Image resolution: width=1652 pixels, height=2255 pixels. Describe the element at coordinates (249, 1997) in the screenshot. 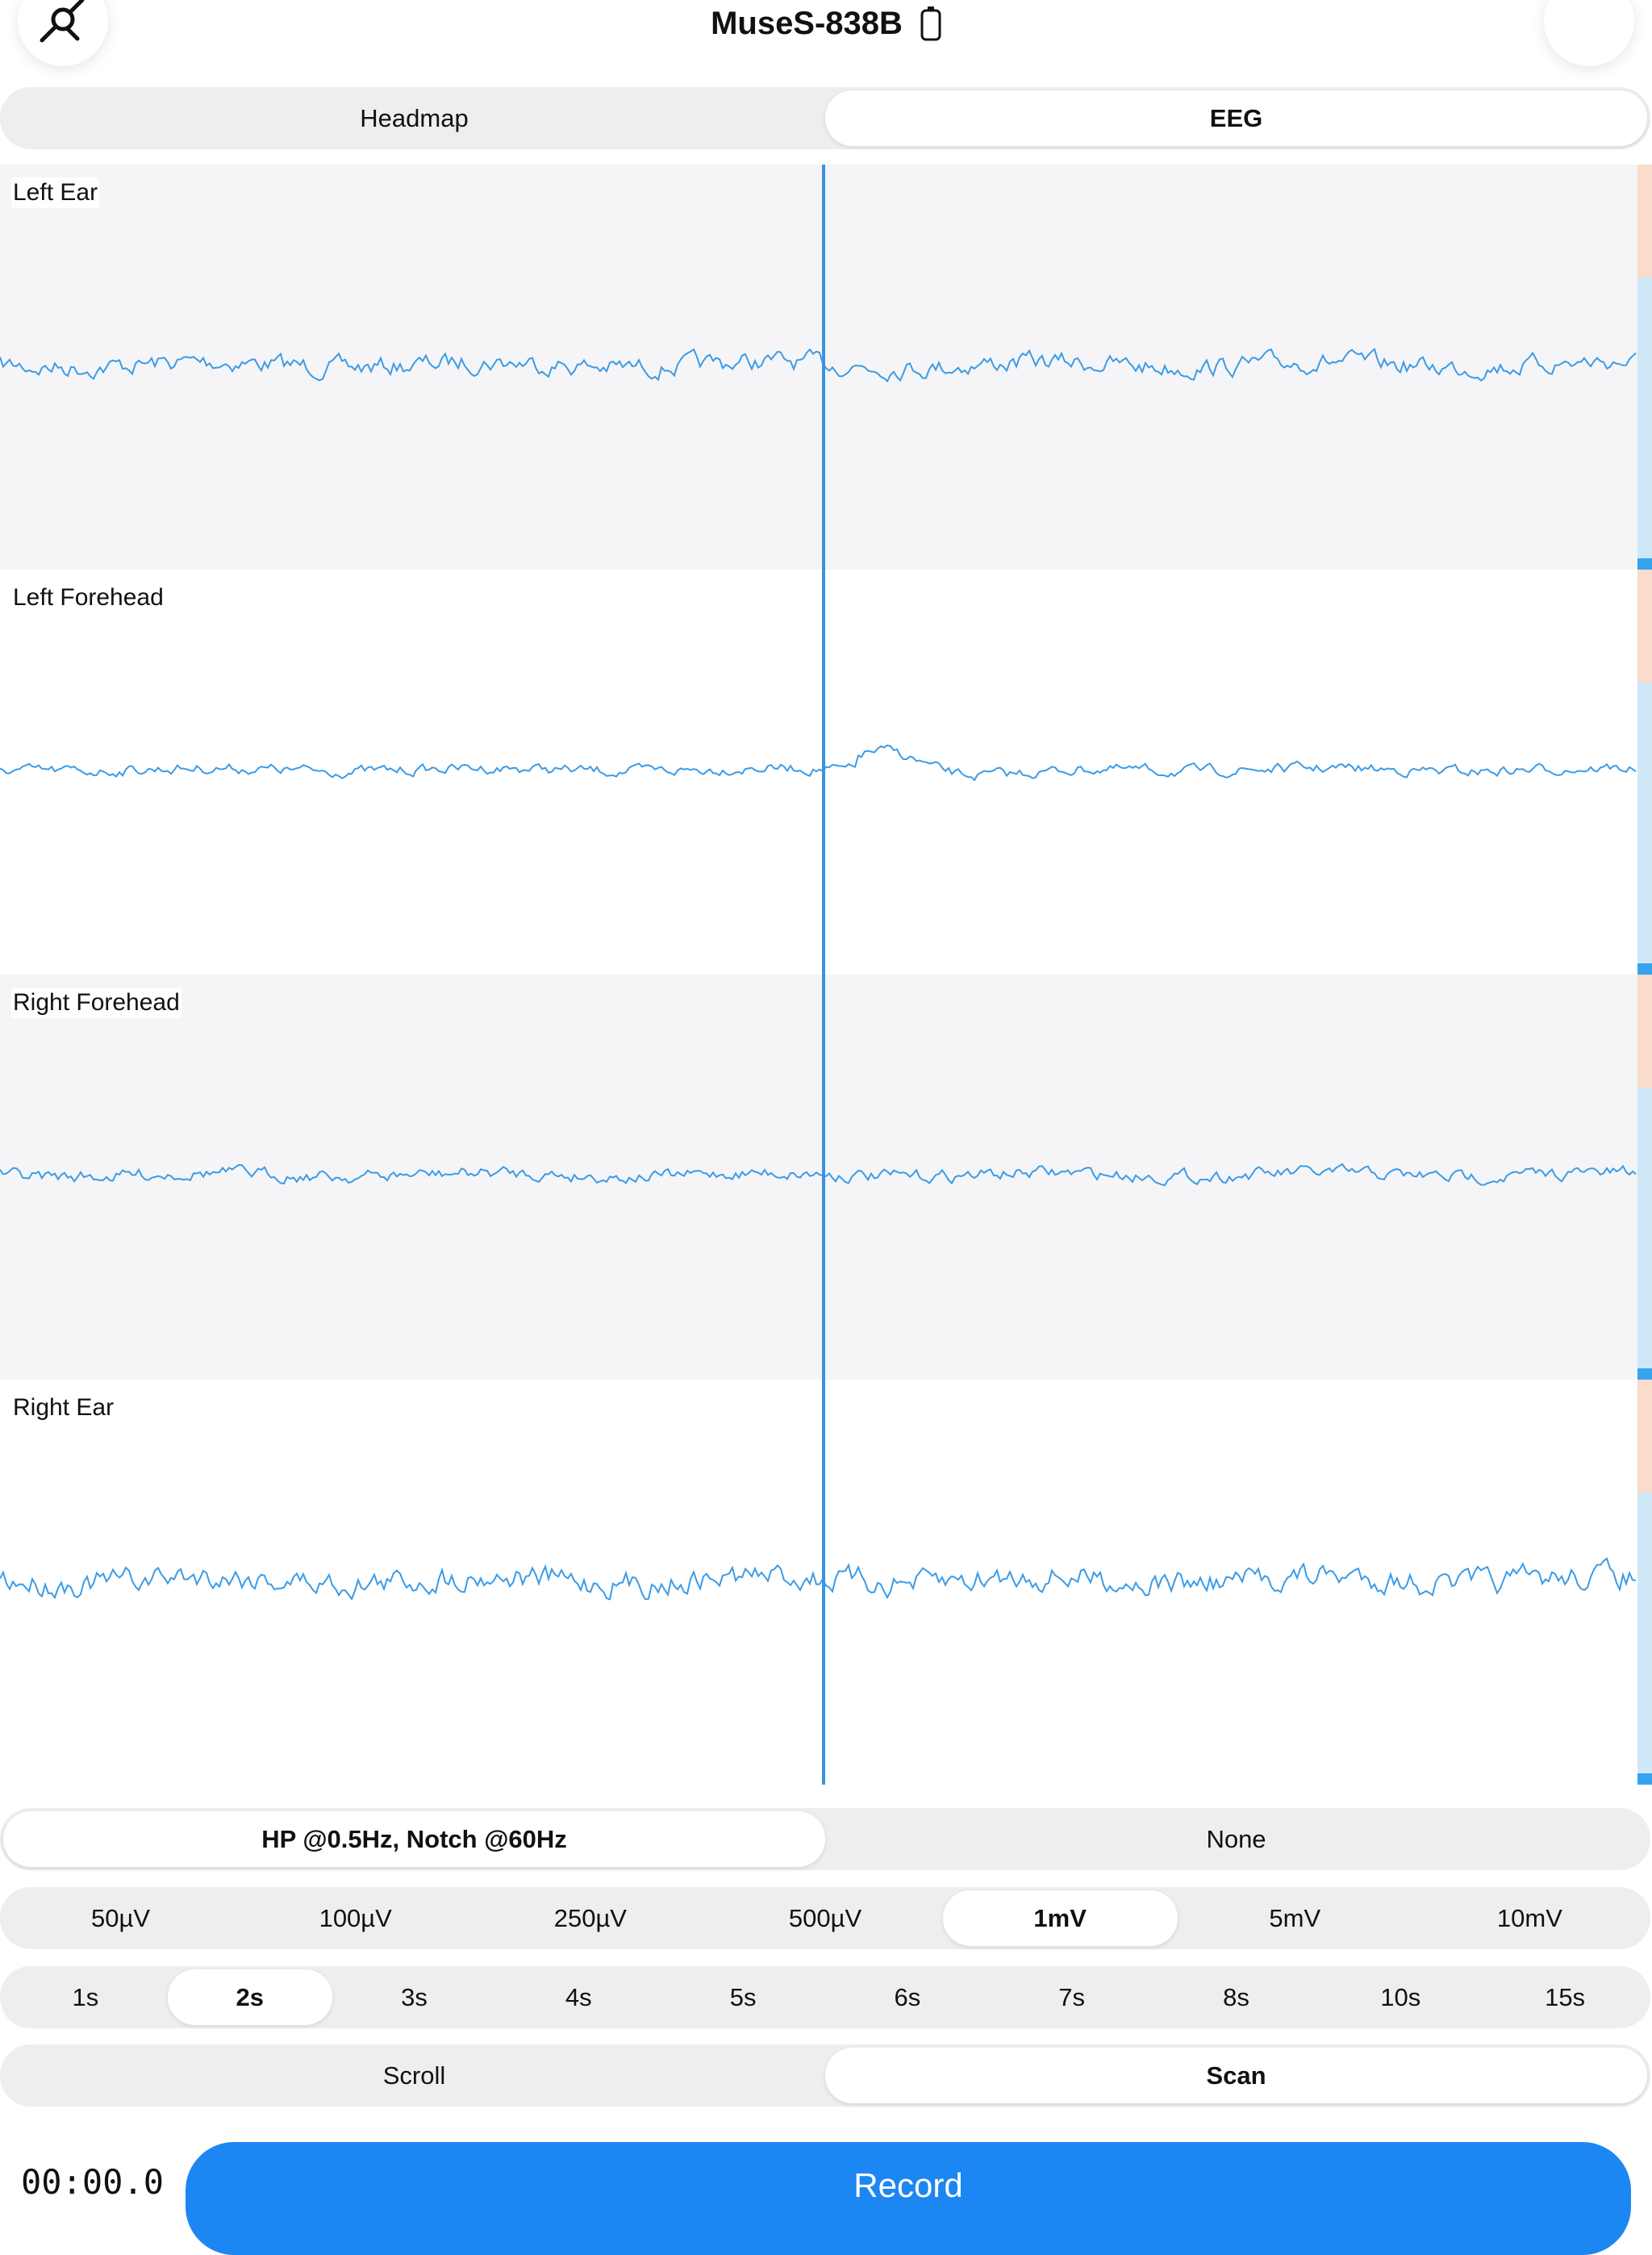

I see `segment-option: 2s` at that location.